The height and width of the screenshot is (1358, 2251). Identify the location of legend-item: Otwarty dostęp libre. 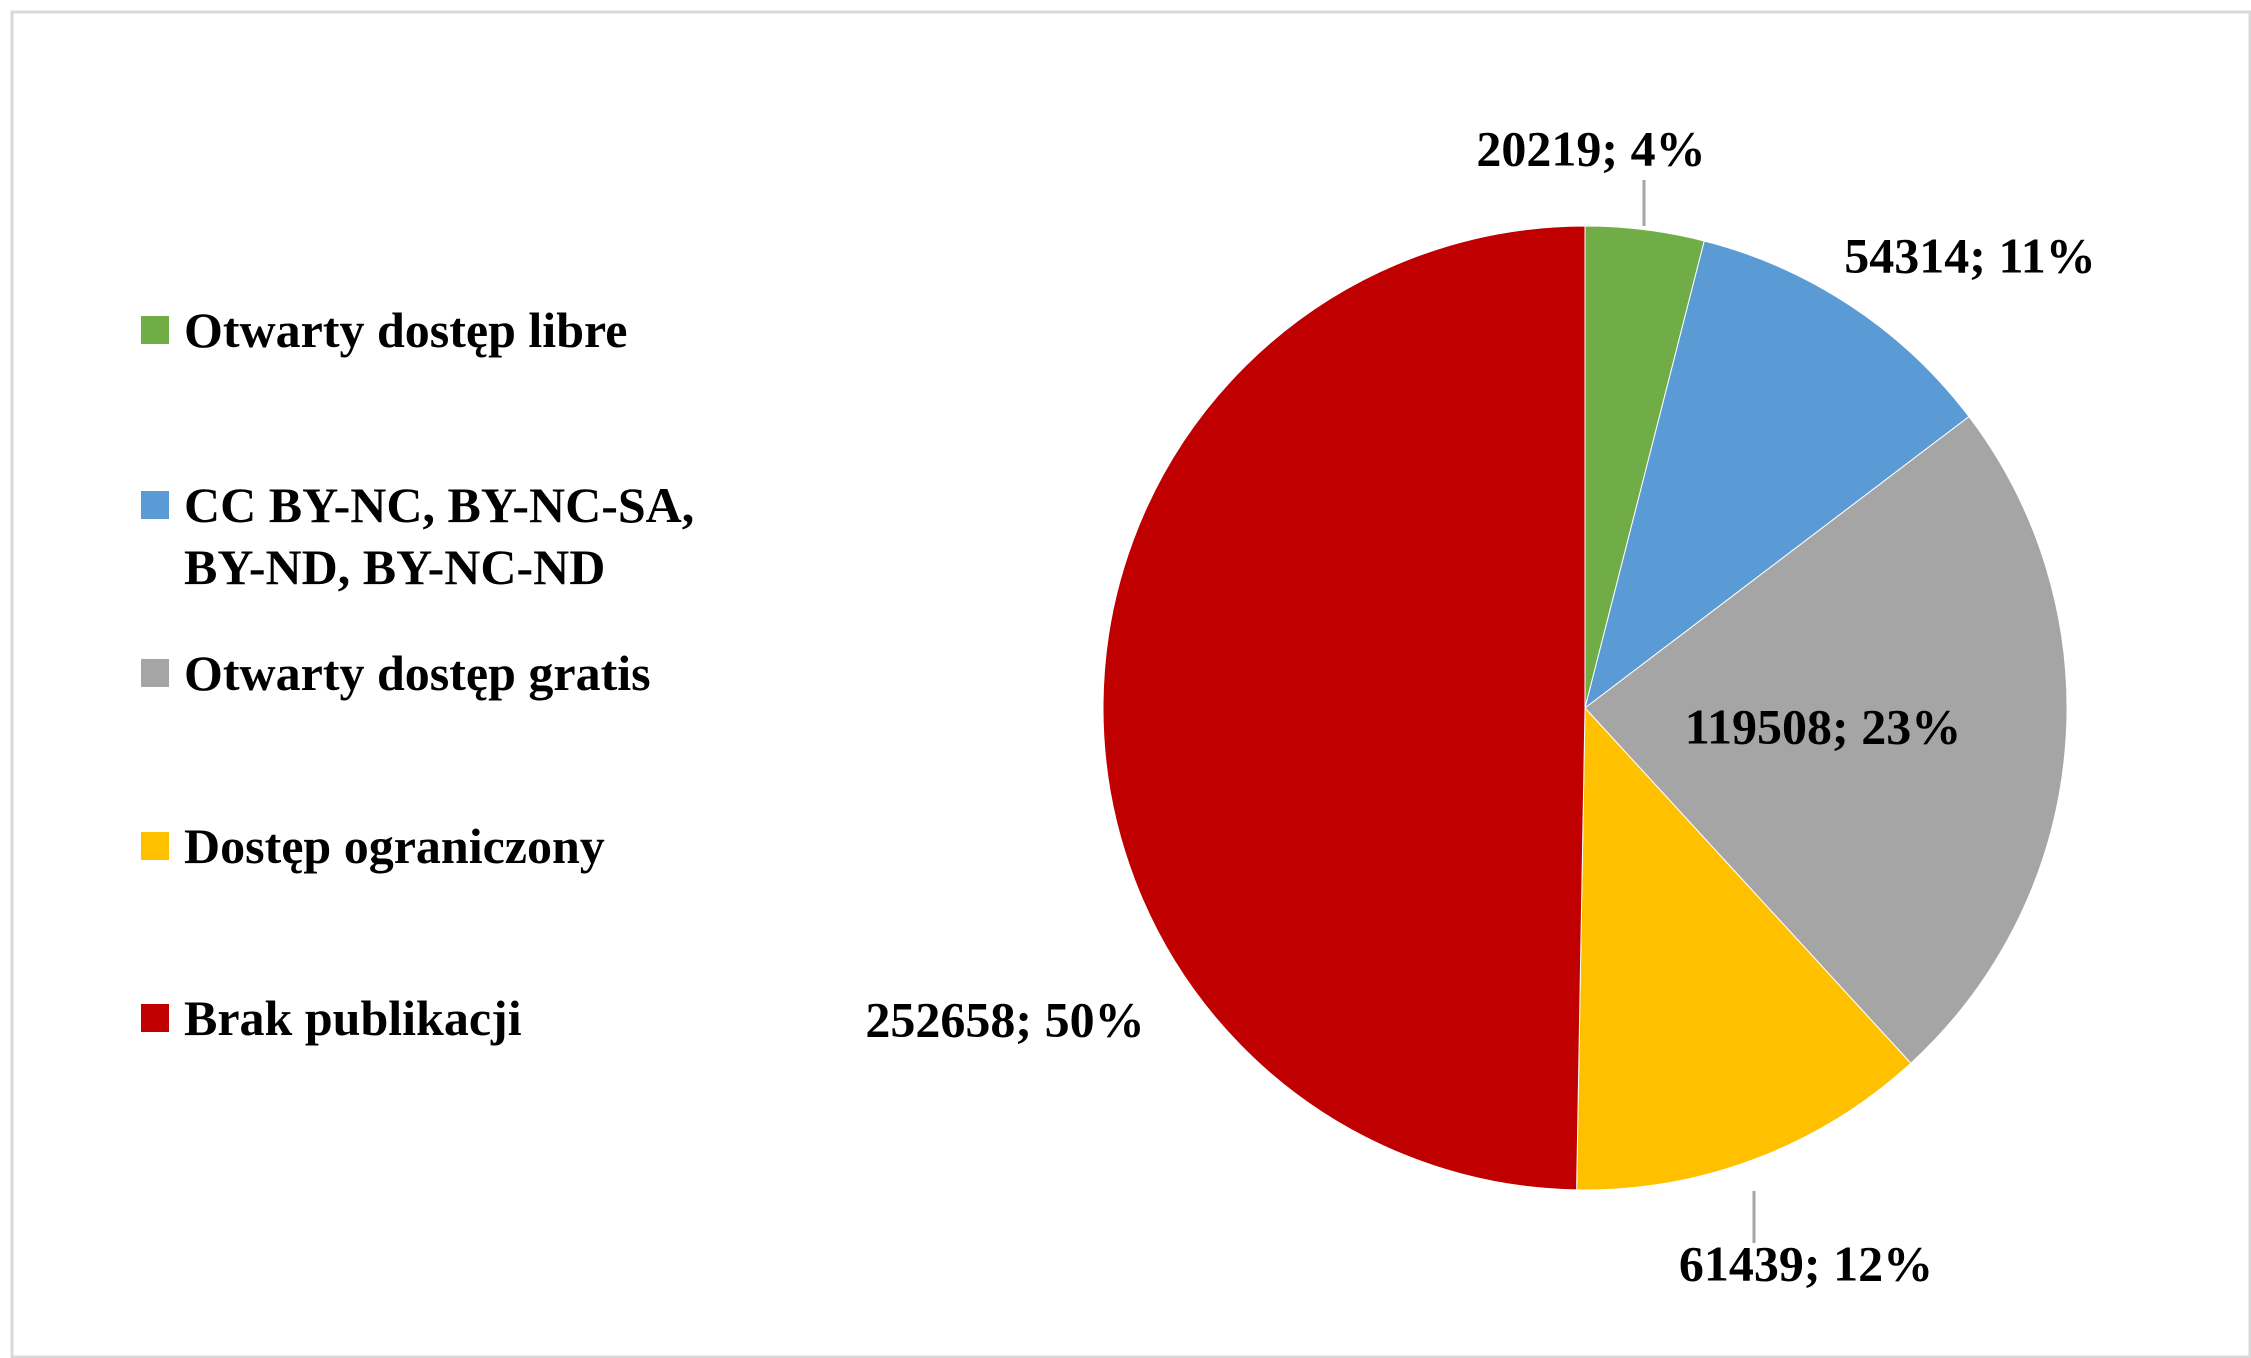
(461, 330).